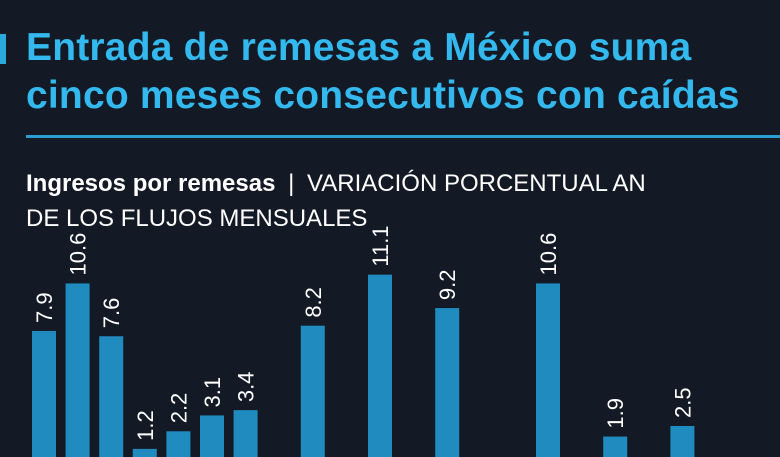 The height and width of the screenshot is (457, 780). Describe the element at coordinates (145, 425) in the screenshot. I see `bar-value-label: 1.2` at that location.